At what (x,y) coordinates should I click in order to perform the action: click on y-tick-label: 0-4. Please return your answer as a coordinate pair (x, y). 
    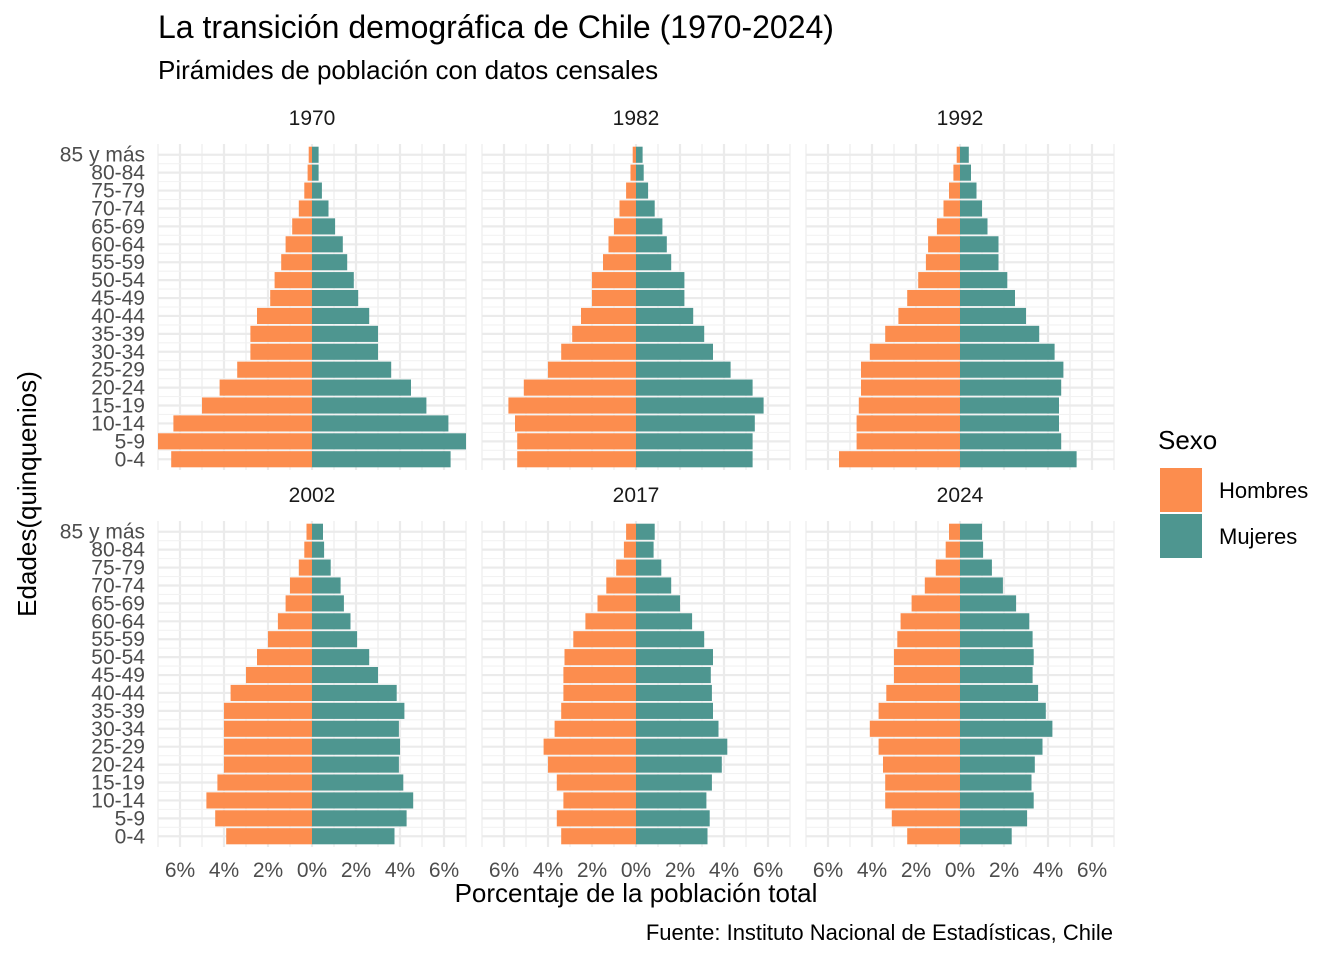
    Looking at the image, I should click on (130, 459).